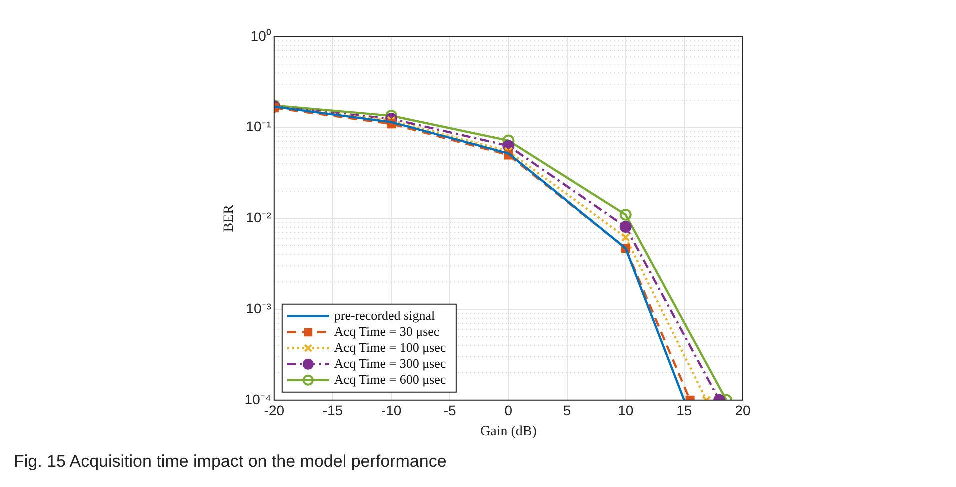  Describe the element at coordinates (259, 308) in the screenshot. I see `y-tick-label: 10⁻³` at that location.